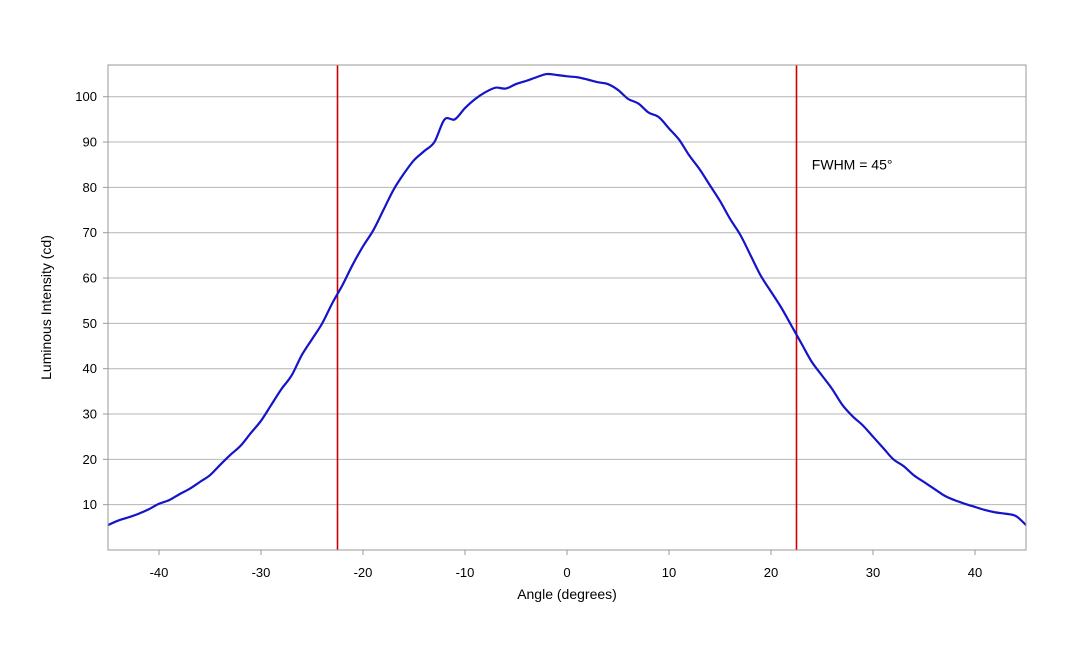  I want to click on x-tick-label: -20, so click(363, 572).